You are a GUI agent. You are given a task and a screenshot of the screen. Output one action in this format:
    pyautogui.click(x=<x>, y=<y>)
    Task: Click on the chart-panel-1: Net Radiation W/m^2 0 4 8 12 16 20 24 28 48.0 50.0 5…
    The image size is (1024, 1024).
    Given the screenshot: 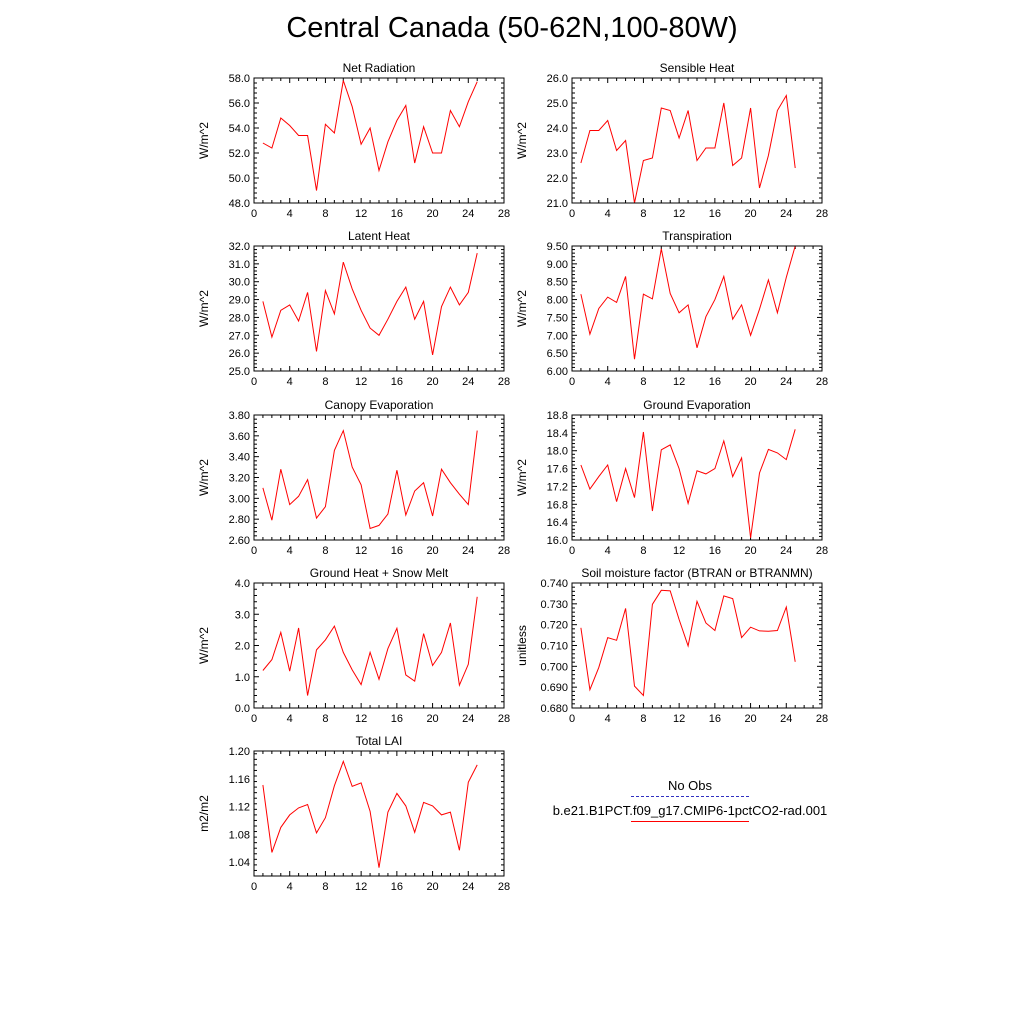 What is the action you would take?
    pyautogui.click(x=353, y=140)
    